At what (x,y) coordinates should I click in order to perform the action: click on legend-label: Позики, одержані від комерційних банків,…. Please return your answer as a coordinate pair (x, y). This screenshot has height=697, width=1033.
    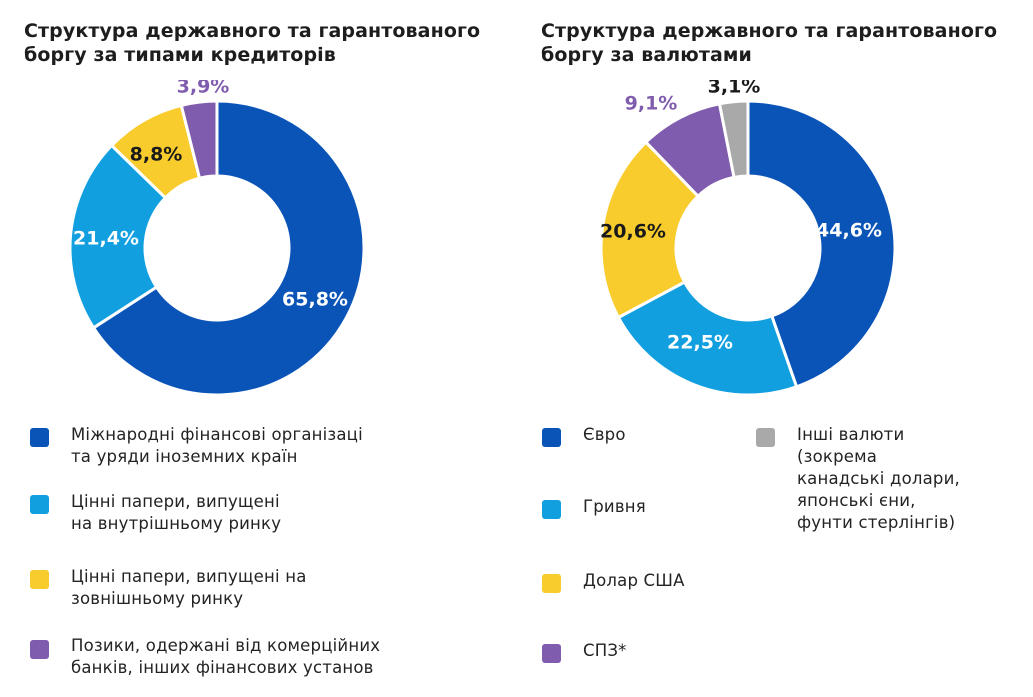
    Looking at the image, I should click on (226, 656).